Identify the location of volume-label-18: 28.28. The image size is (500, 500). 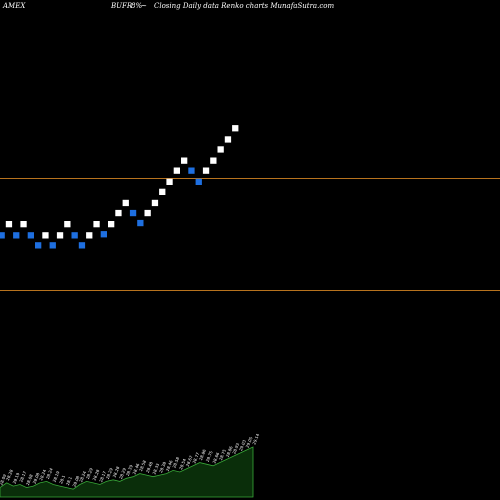
(115, 471).